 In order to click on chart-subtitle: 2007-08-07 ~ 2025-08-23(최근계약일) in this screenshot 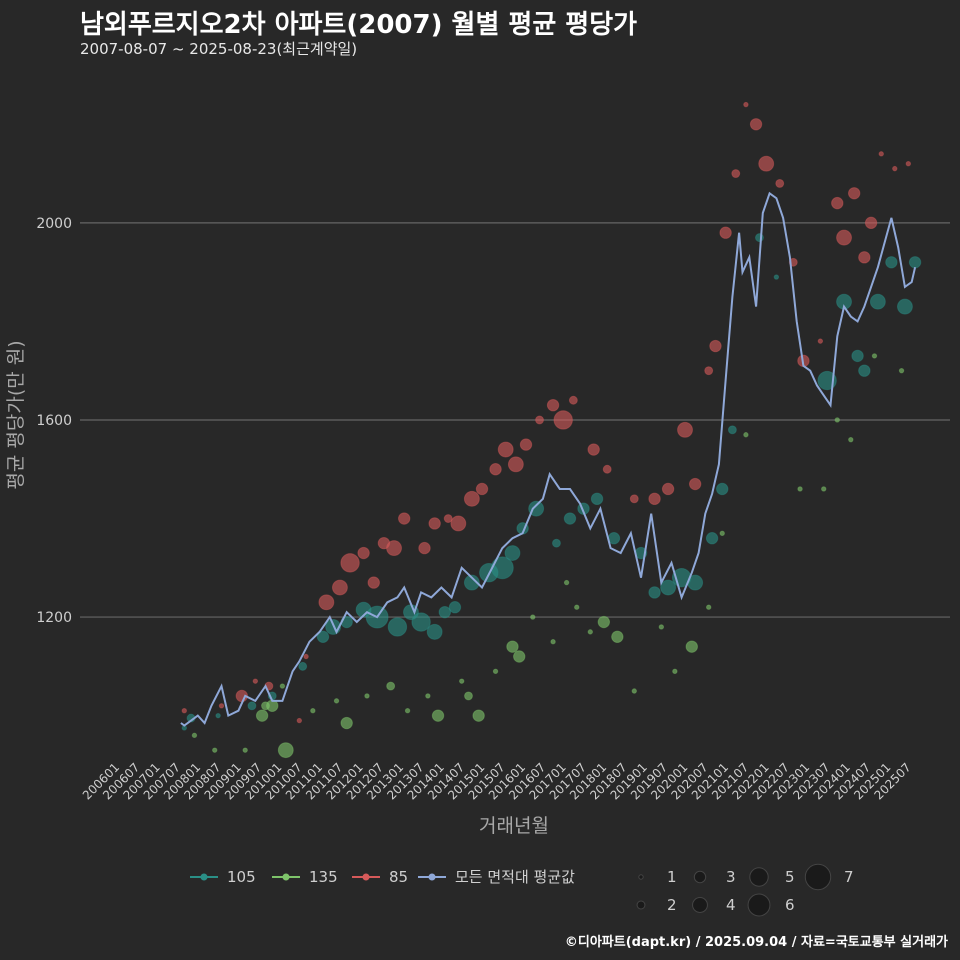, I will do `click(219, 49)`.